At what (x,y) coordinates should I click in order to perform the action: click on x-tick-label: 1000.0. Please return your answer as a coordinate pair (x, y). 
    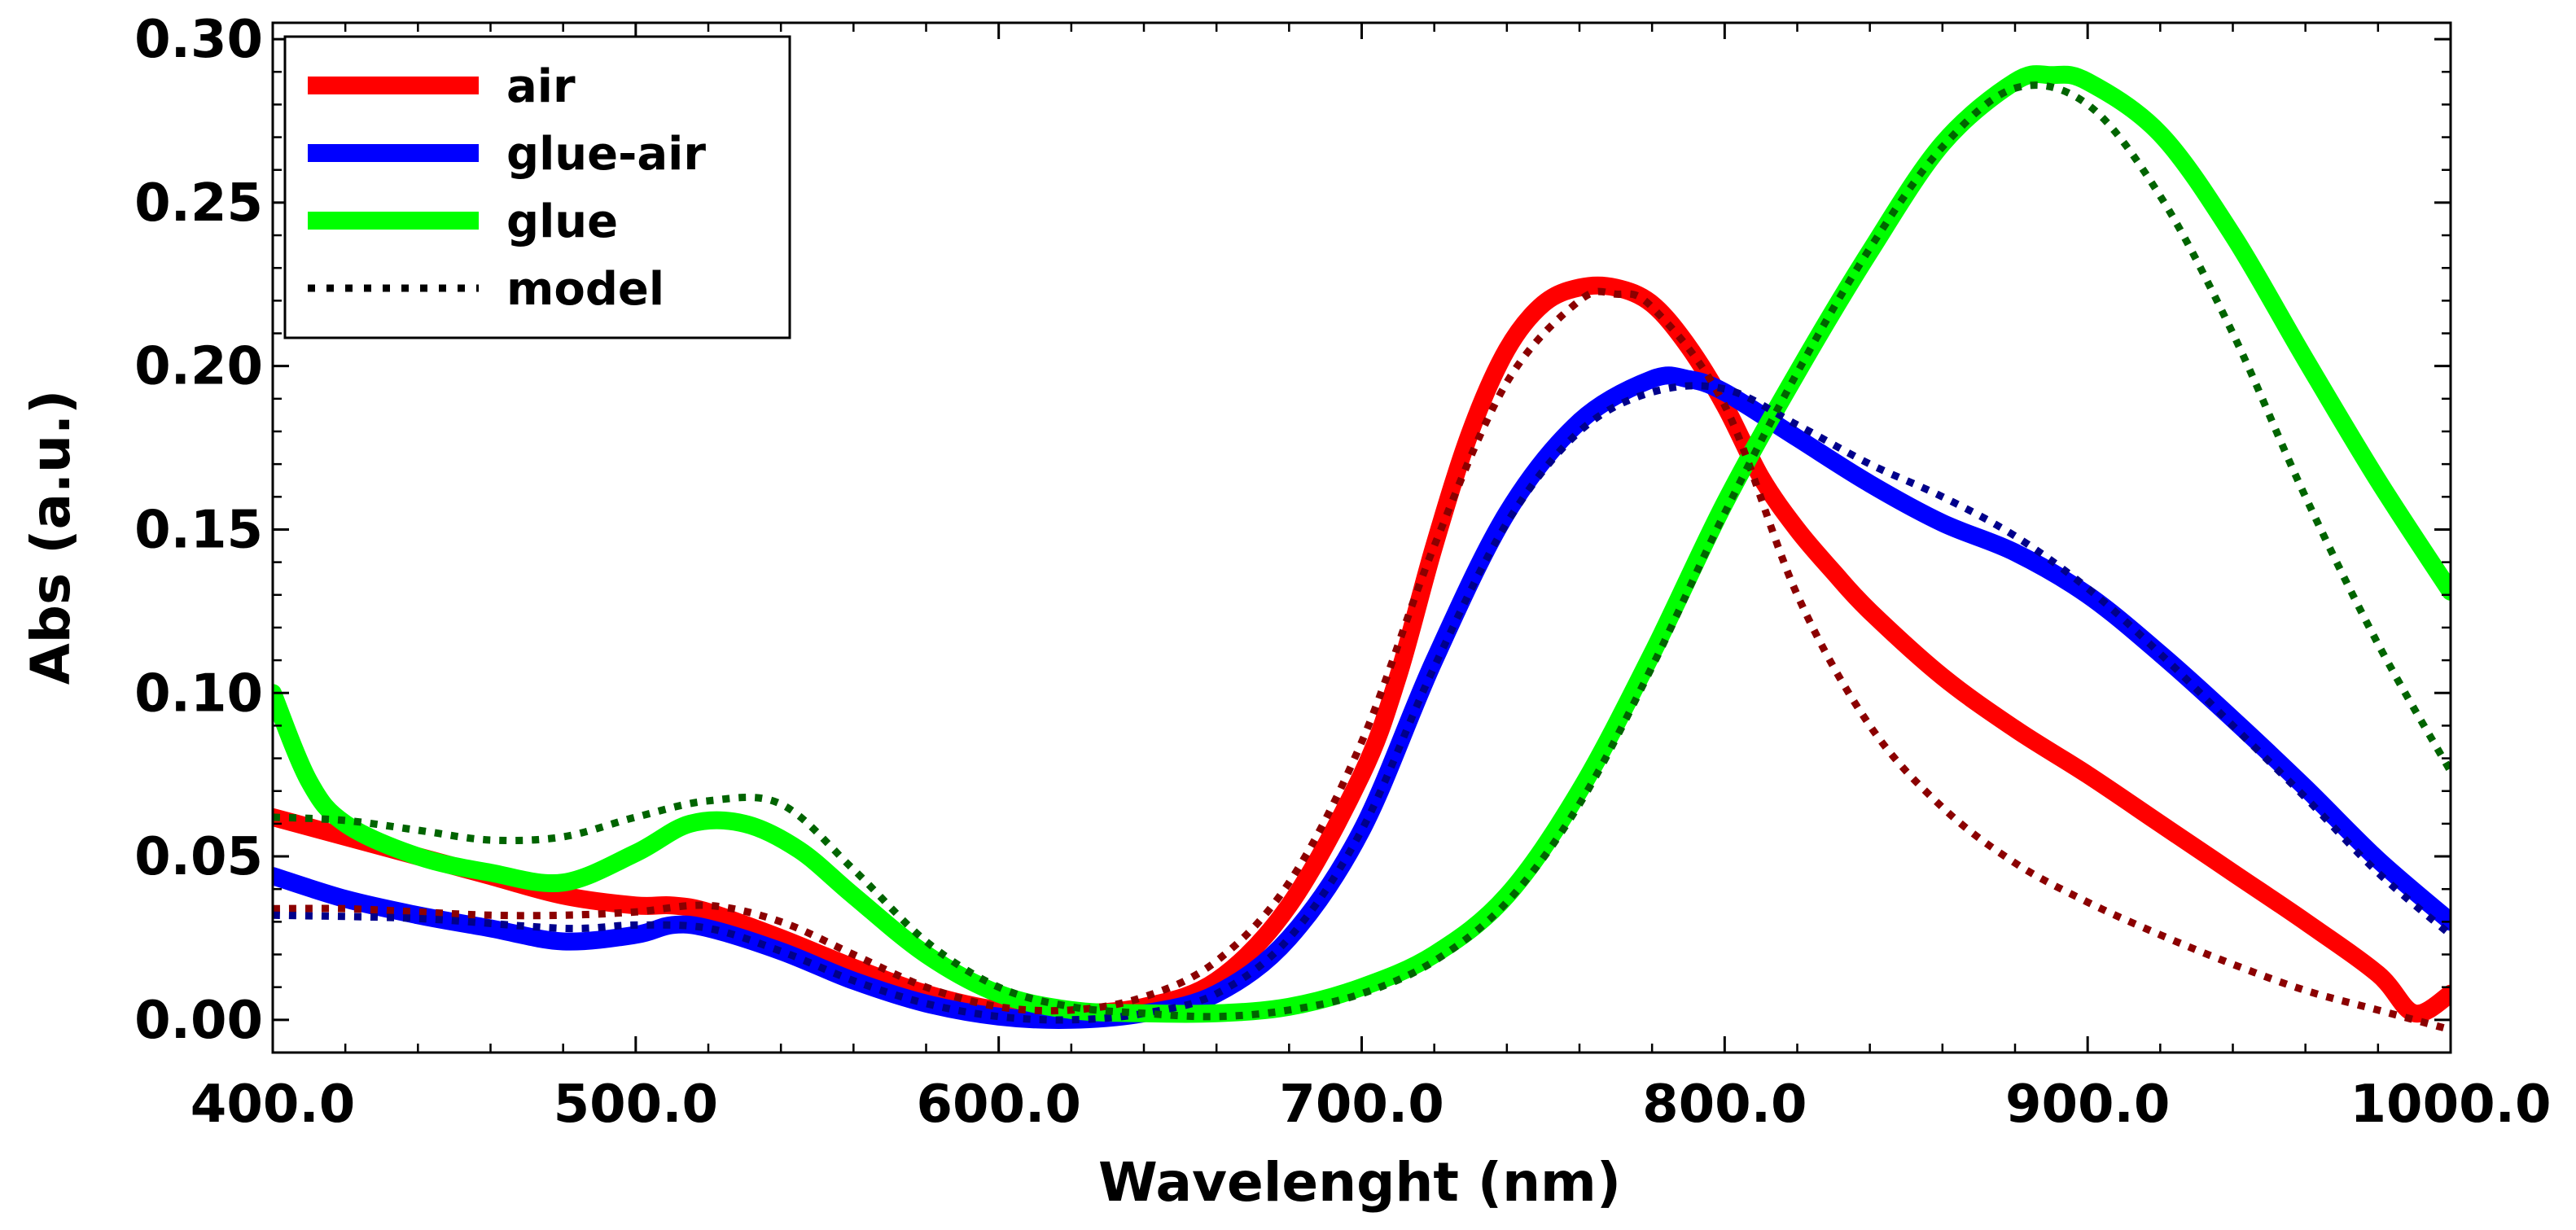
    Looking at the image, I should click on (2451, 1105).